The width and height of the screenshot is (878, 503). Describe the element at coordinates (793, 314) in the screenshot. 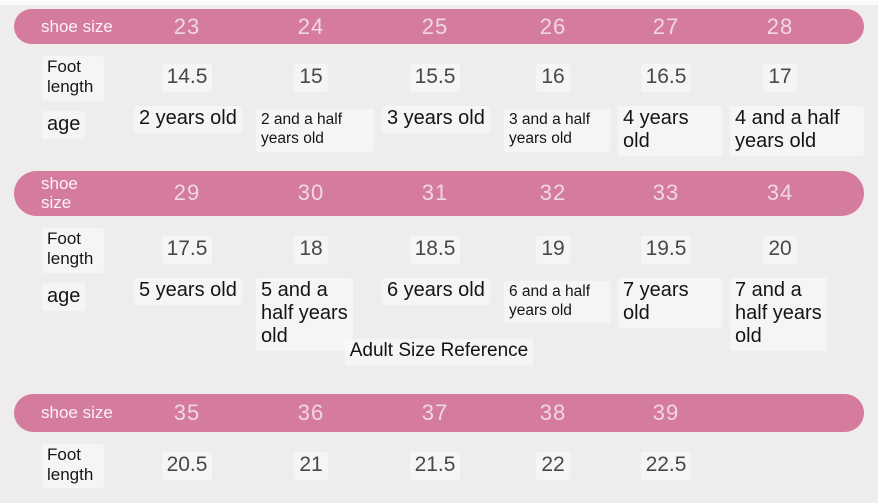

I see `age-cell: 7 and a half years old` at that location.